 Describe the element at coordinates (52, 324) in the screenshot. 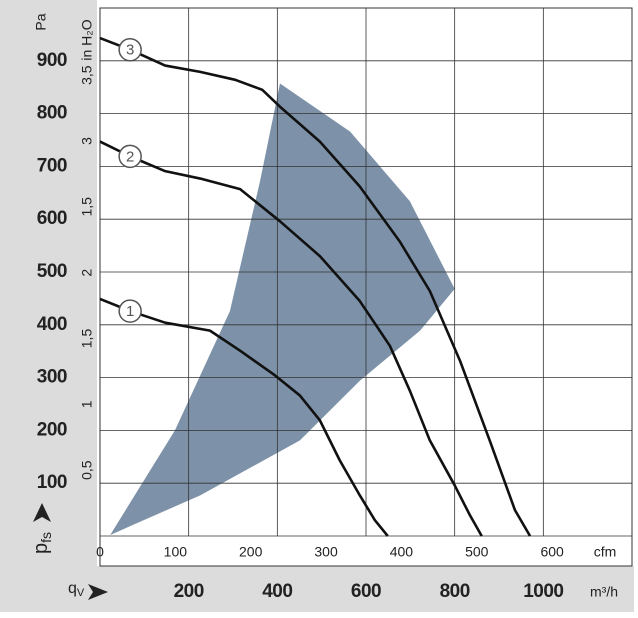

I see `y-tick-label: 400` at that location.